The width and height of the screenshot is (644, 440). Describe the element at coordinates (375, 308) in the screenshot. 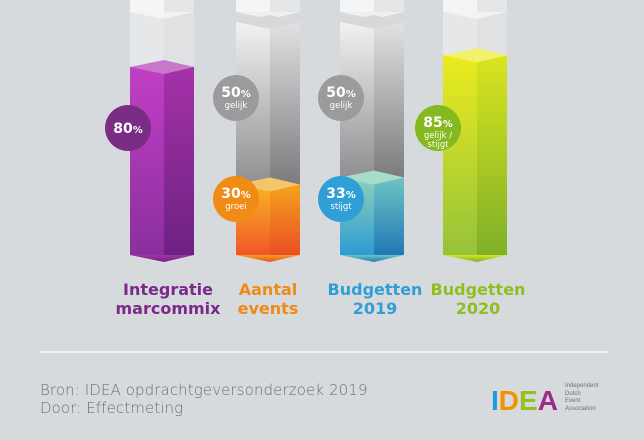

I see `category-label-3-line2: 2019` at that location.